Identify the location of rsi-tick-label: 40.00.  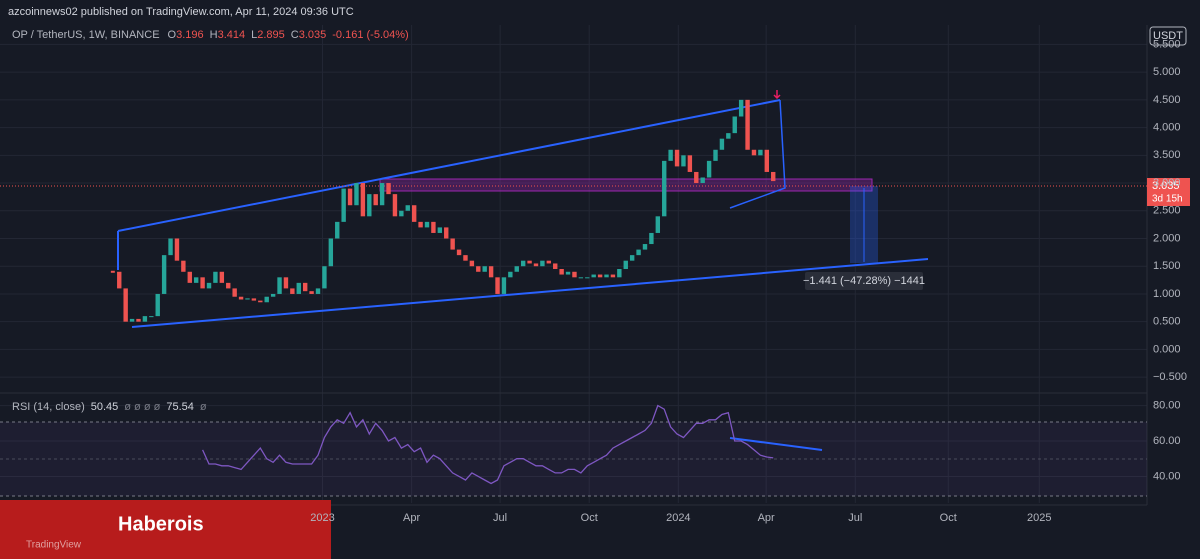
(1167, 476).